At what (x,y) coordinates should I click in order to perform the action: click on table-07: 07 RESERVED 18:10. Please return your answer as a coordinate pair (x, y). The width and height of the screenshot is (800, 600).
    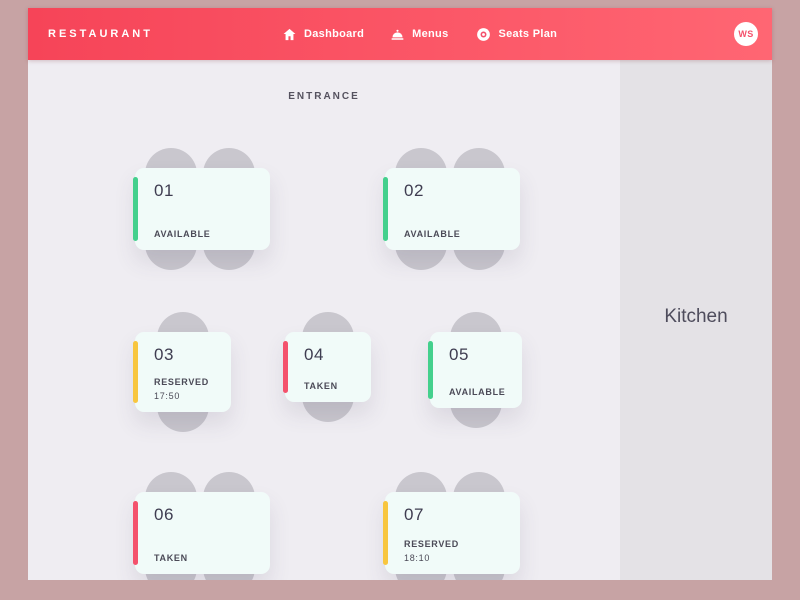
    Looking at the image, I should click on (451, 526).